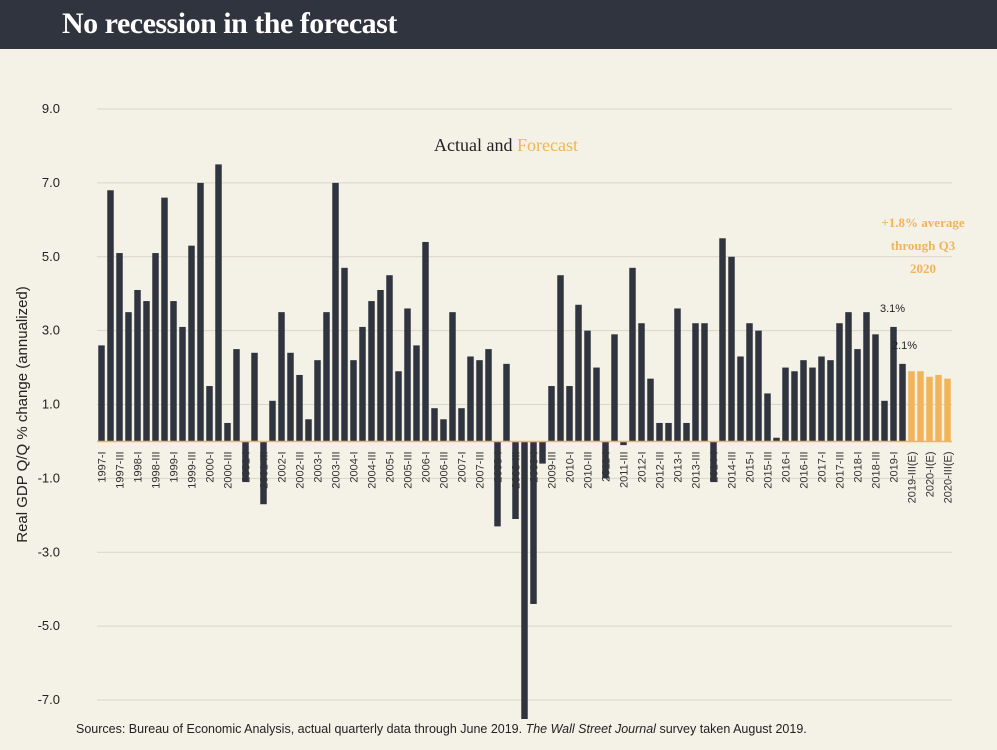  I want to click on chart-title-actual: Actual and, so click(475, 145).